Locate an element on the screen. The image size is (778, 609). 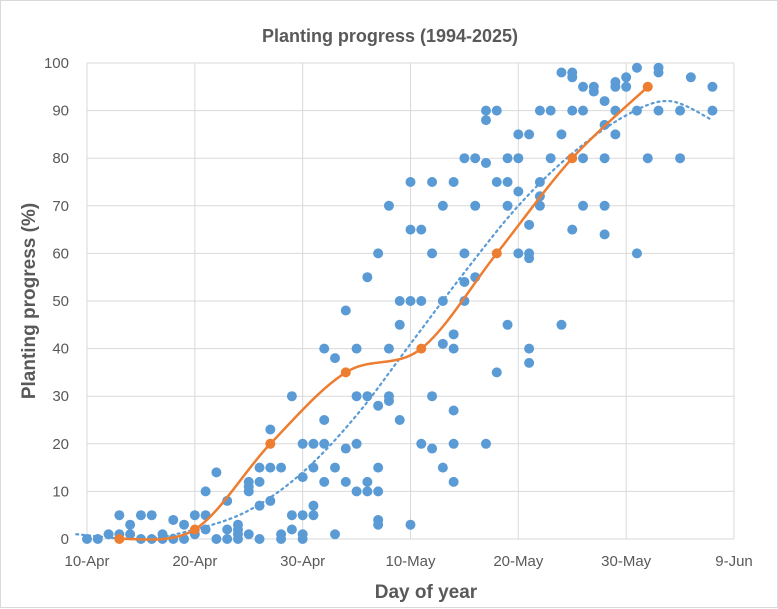
x-tick-label: 20-Apr is located at coordinates (194, 561).